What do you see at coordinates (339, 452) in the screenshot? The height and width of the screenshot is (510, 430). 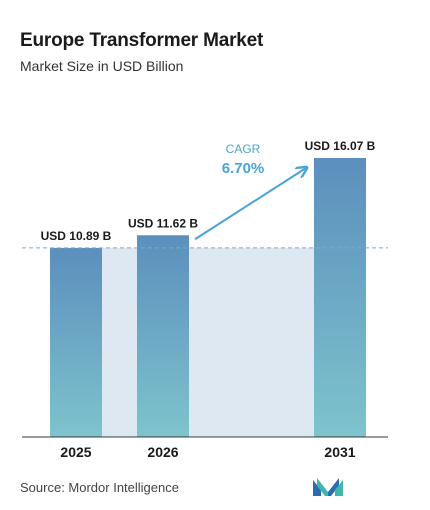 I see `x-tick-label-2031: 2031` at bounding box center [339, 452].